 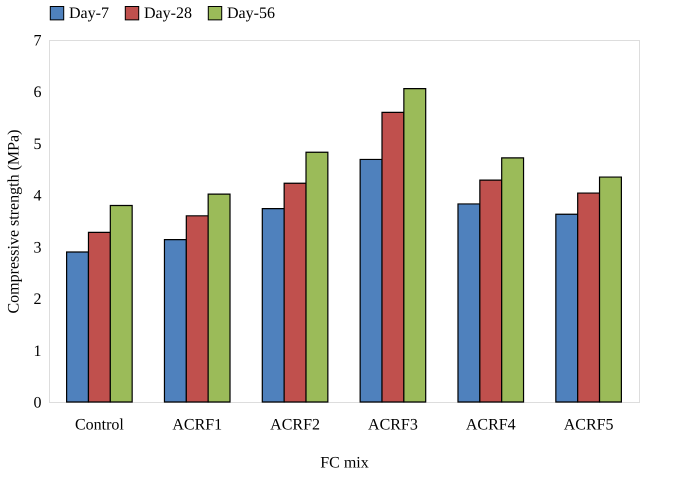 What do you see at coordinates (38, 299) in the screenshot?
I see `y-tick-label: 2` at bounding box center [38, 299].